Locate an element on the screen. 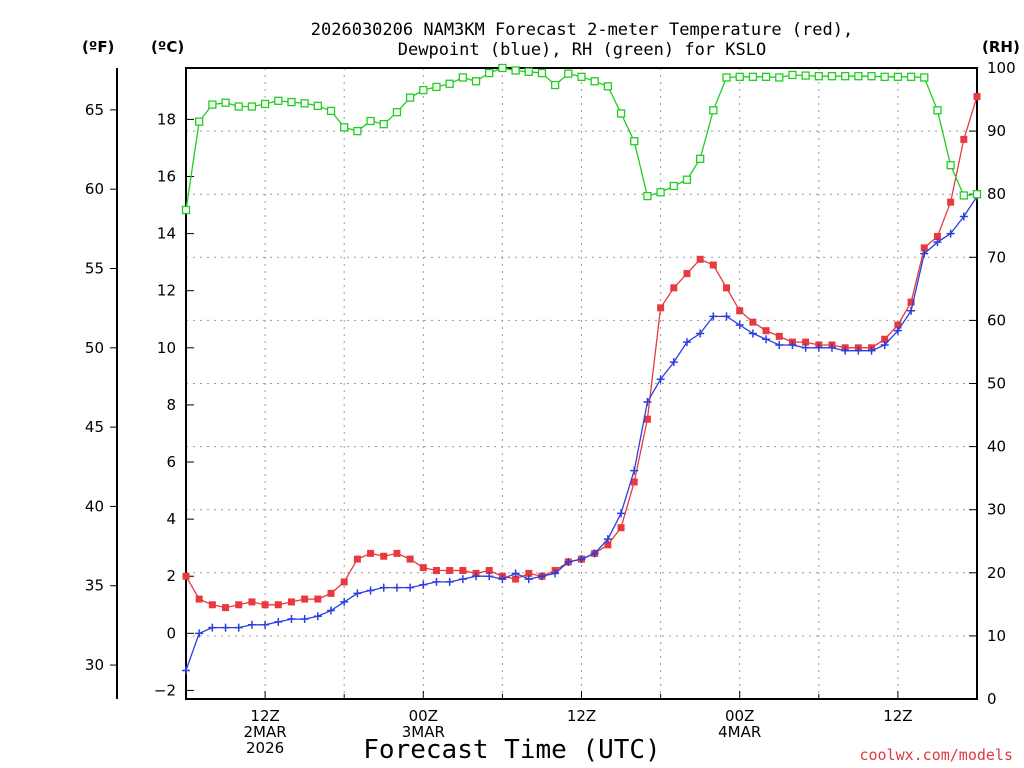 The image size is (1024, 768). celsius-tick-label: 0 is located at coordinates (171, 633).